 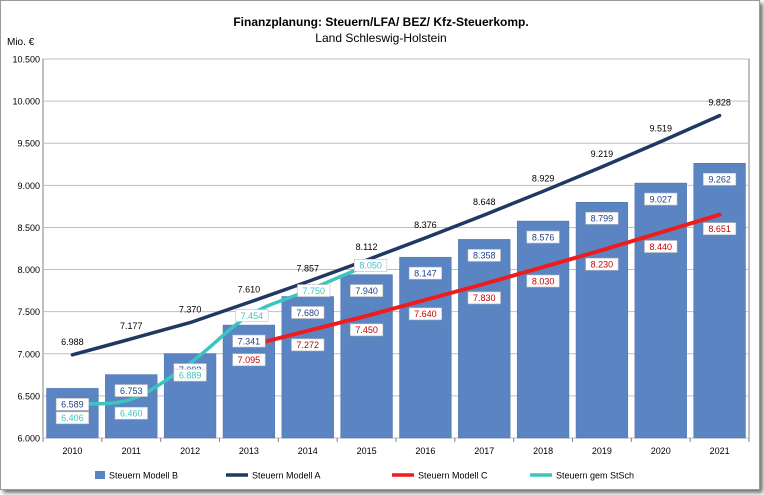 I want to click on x-tick-label: 2016, so click(x=425, y=451).